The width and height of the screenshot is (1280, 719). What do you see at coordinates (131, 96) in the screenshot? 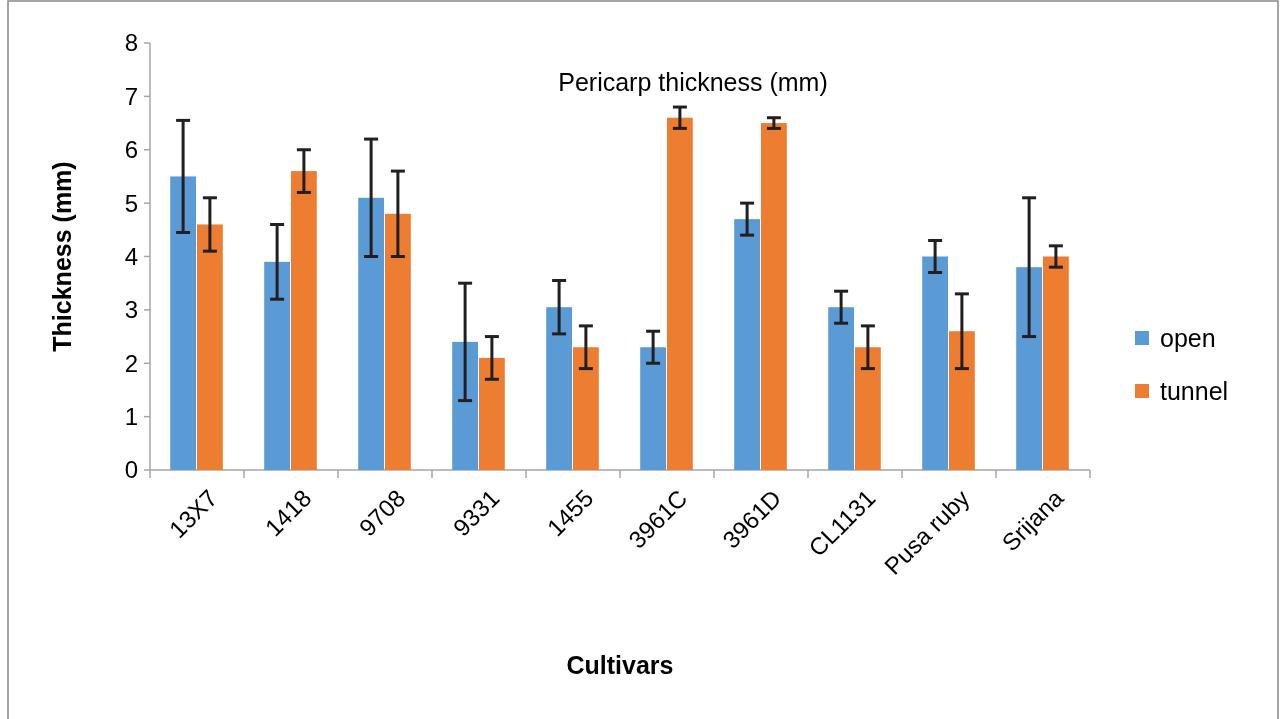
I see `y-tick-label: 7` at bounding box center [131, 96].